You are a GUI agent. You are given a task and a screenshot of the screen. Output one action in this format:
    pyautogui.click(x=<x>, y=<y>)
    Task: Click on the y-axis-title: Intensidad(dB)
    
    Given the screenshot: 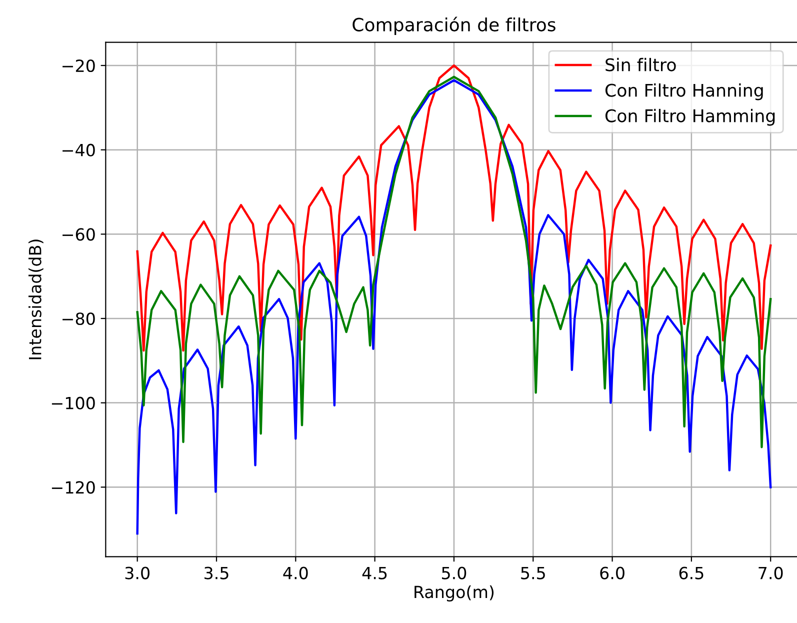 What is the action you would take?
    pyautogui.click(x=36, y=300)
    